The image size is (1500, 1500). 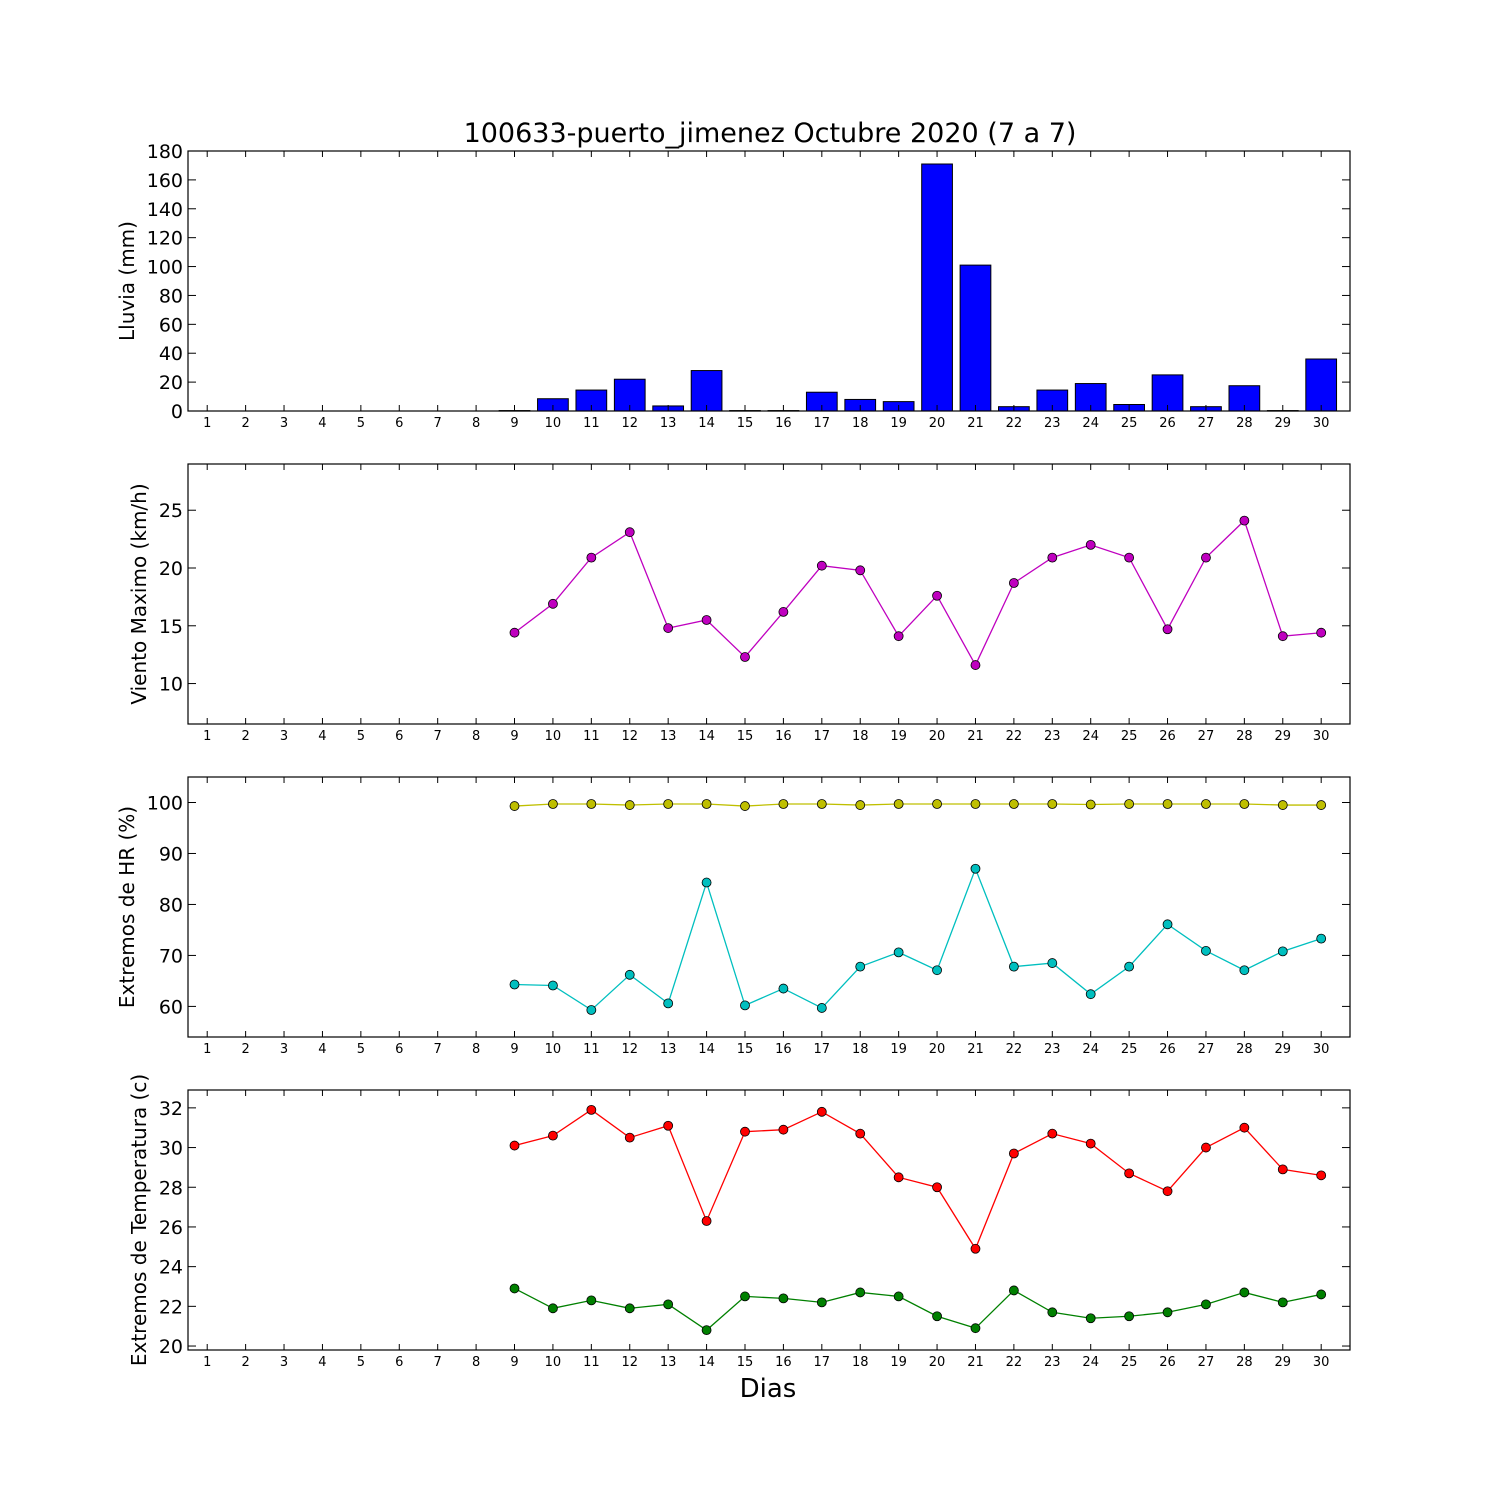 What do you see at coordinates (783, 1049) in the screenshot?
I see `x-tick-label: 16` at bounding box center [783, 1049].